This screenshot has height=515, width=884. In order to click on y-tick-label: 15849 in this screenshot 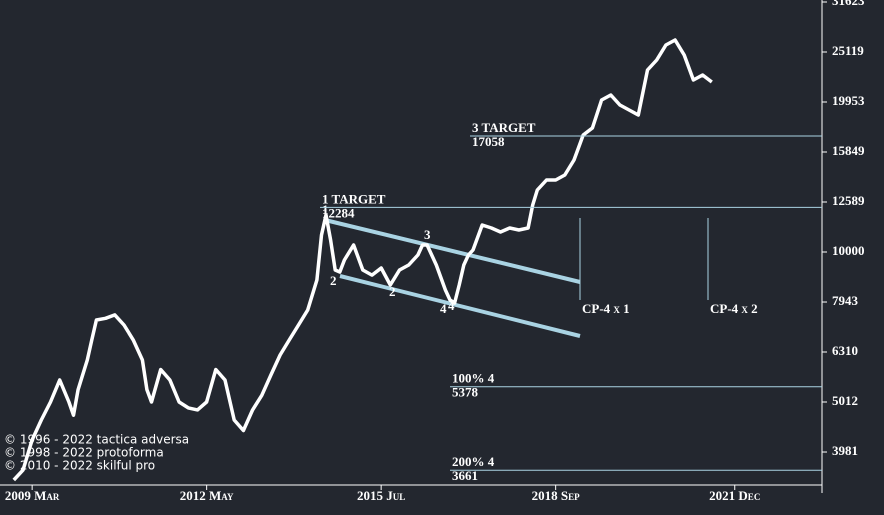, I will do `click(848, 150)`.